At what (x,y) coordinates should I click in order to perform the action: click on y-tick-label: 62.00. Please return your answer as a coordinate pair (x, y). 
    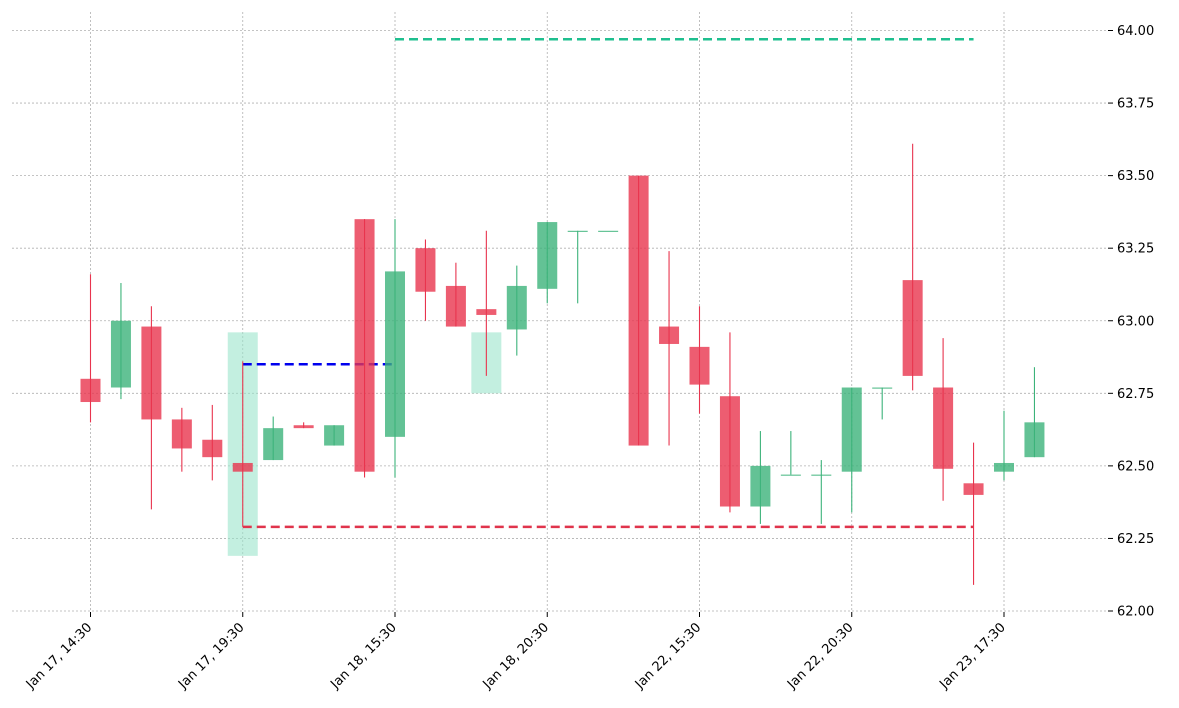
    Looking at the image, I should click on (1135, 612).